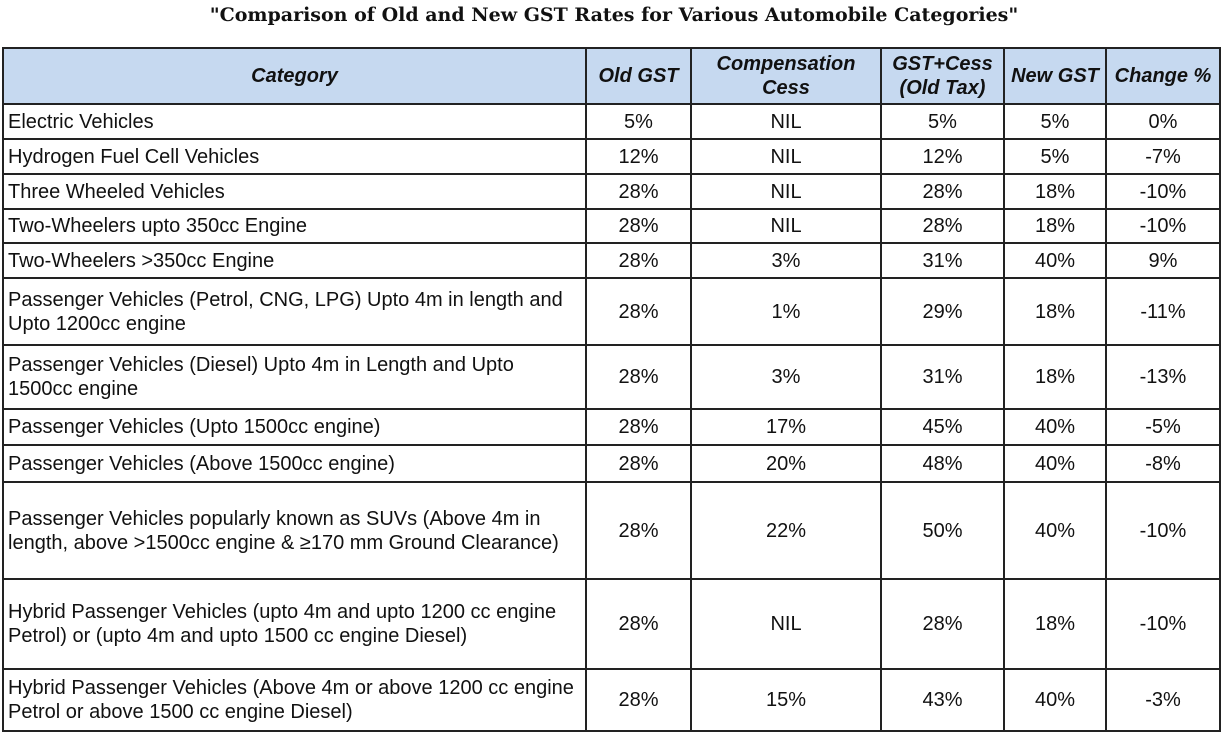 The width and height of the screenshot is (1228, 744). I want to click on cell-old-gst: 5%, so click(638, 121).